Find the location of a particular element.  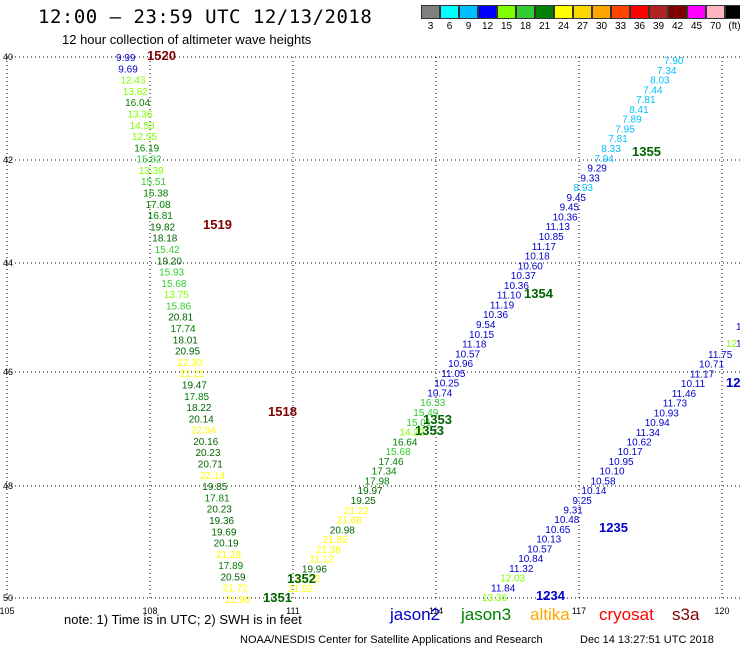

wave-height-label: 8.93 is located at coordinates (584, 188).